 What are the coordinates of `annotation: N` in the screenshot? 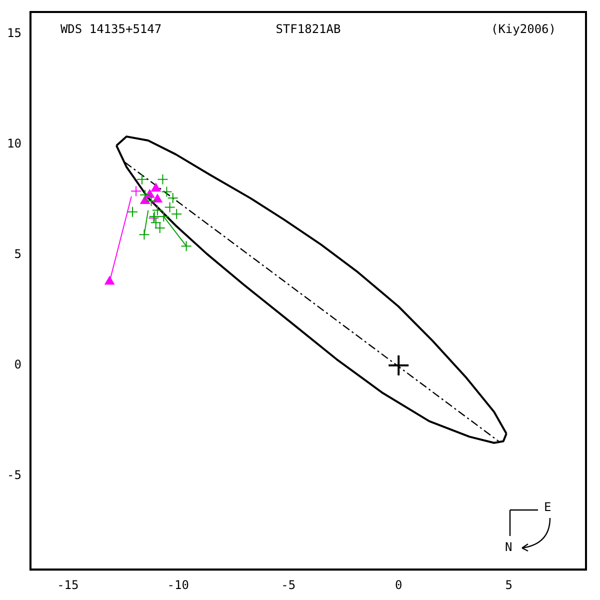 It's located at (508, 547).